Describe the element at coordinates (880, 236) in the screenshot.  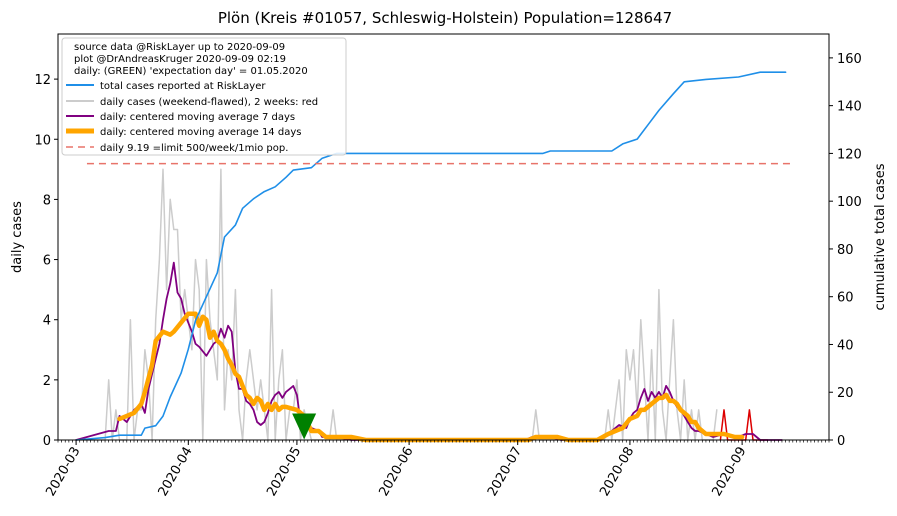
I see `y2-axis-label: cumulative total cases` at that location.